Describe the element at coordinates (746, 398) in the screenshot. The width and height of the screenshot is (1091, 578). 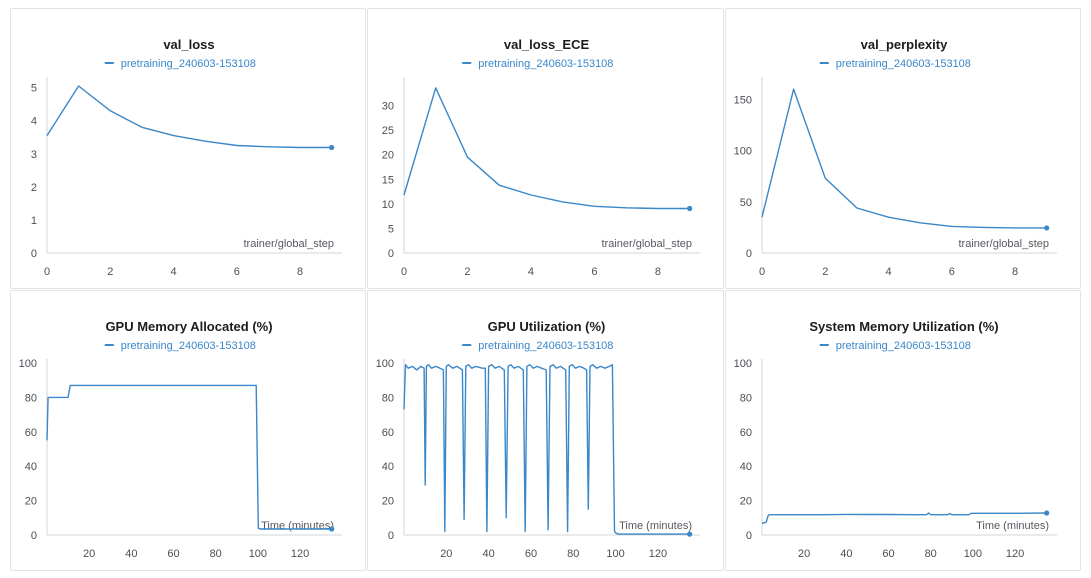
I see `chart-system-memory-ytick: 80` at that location.